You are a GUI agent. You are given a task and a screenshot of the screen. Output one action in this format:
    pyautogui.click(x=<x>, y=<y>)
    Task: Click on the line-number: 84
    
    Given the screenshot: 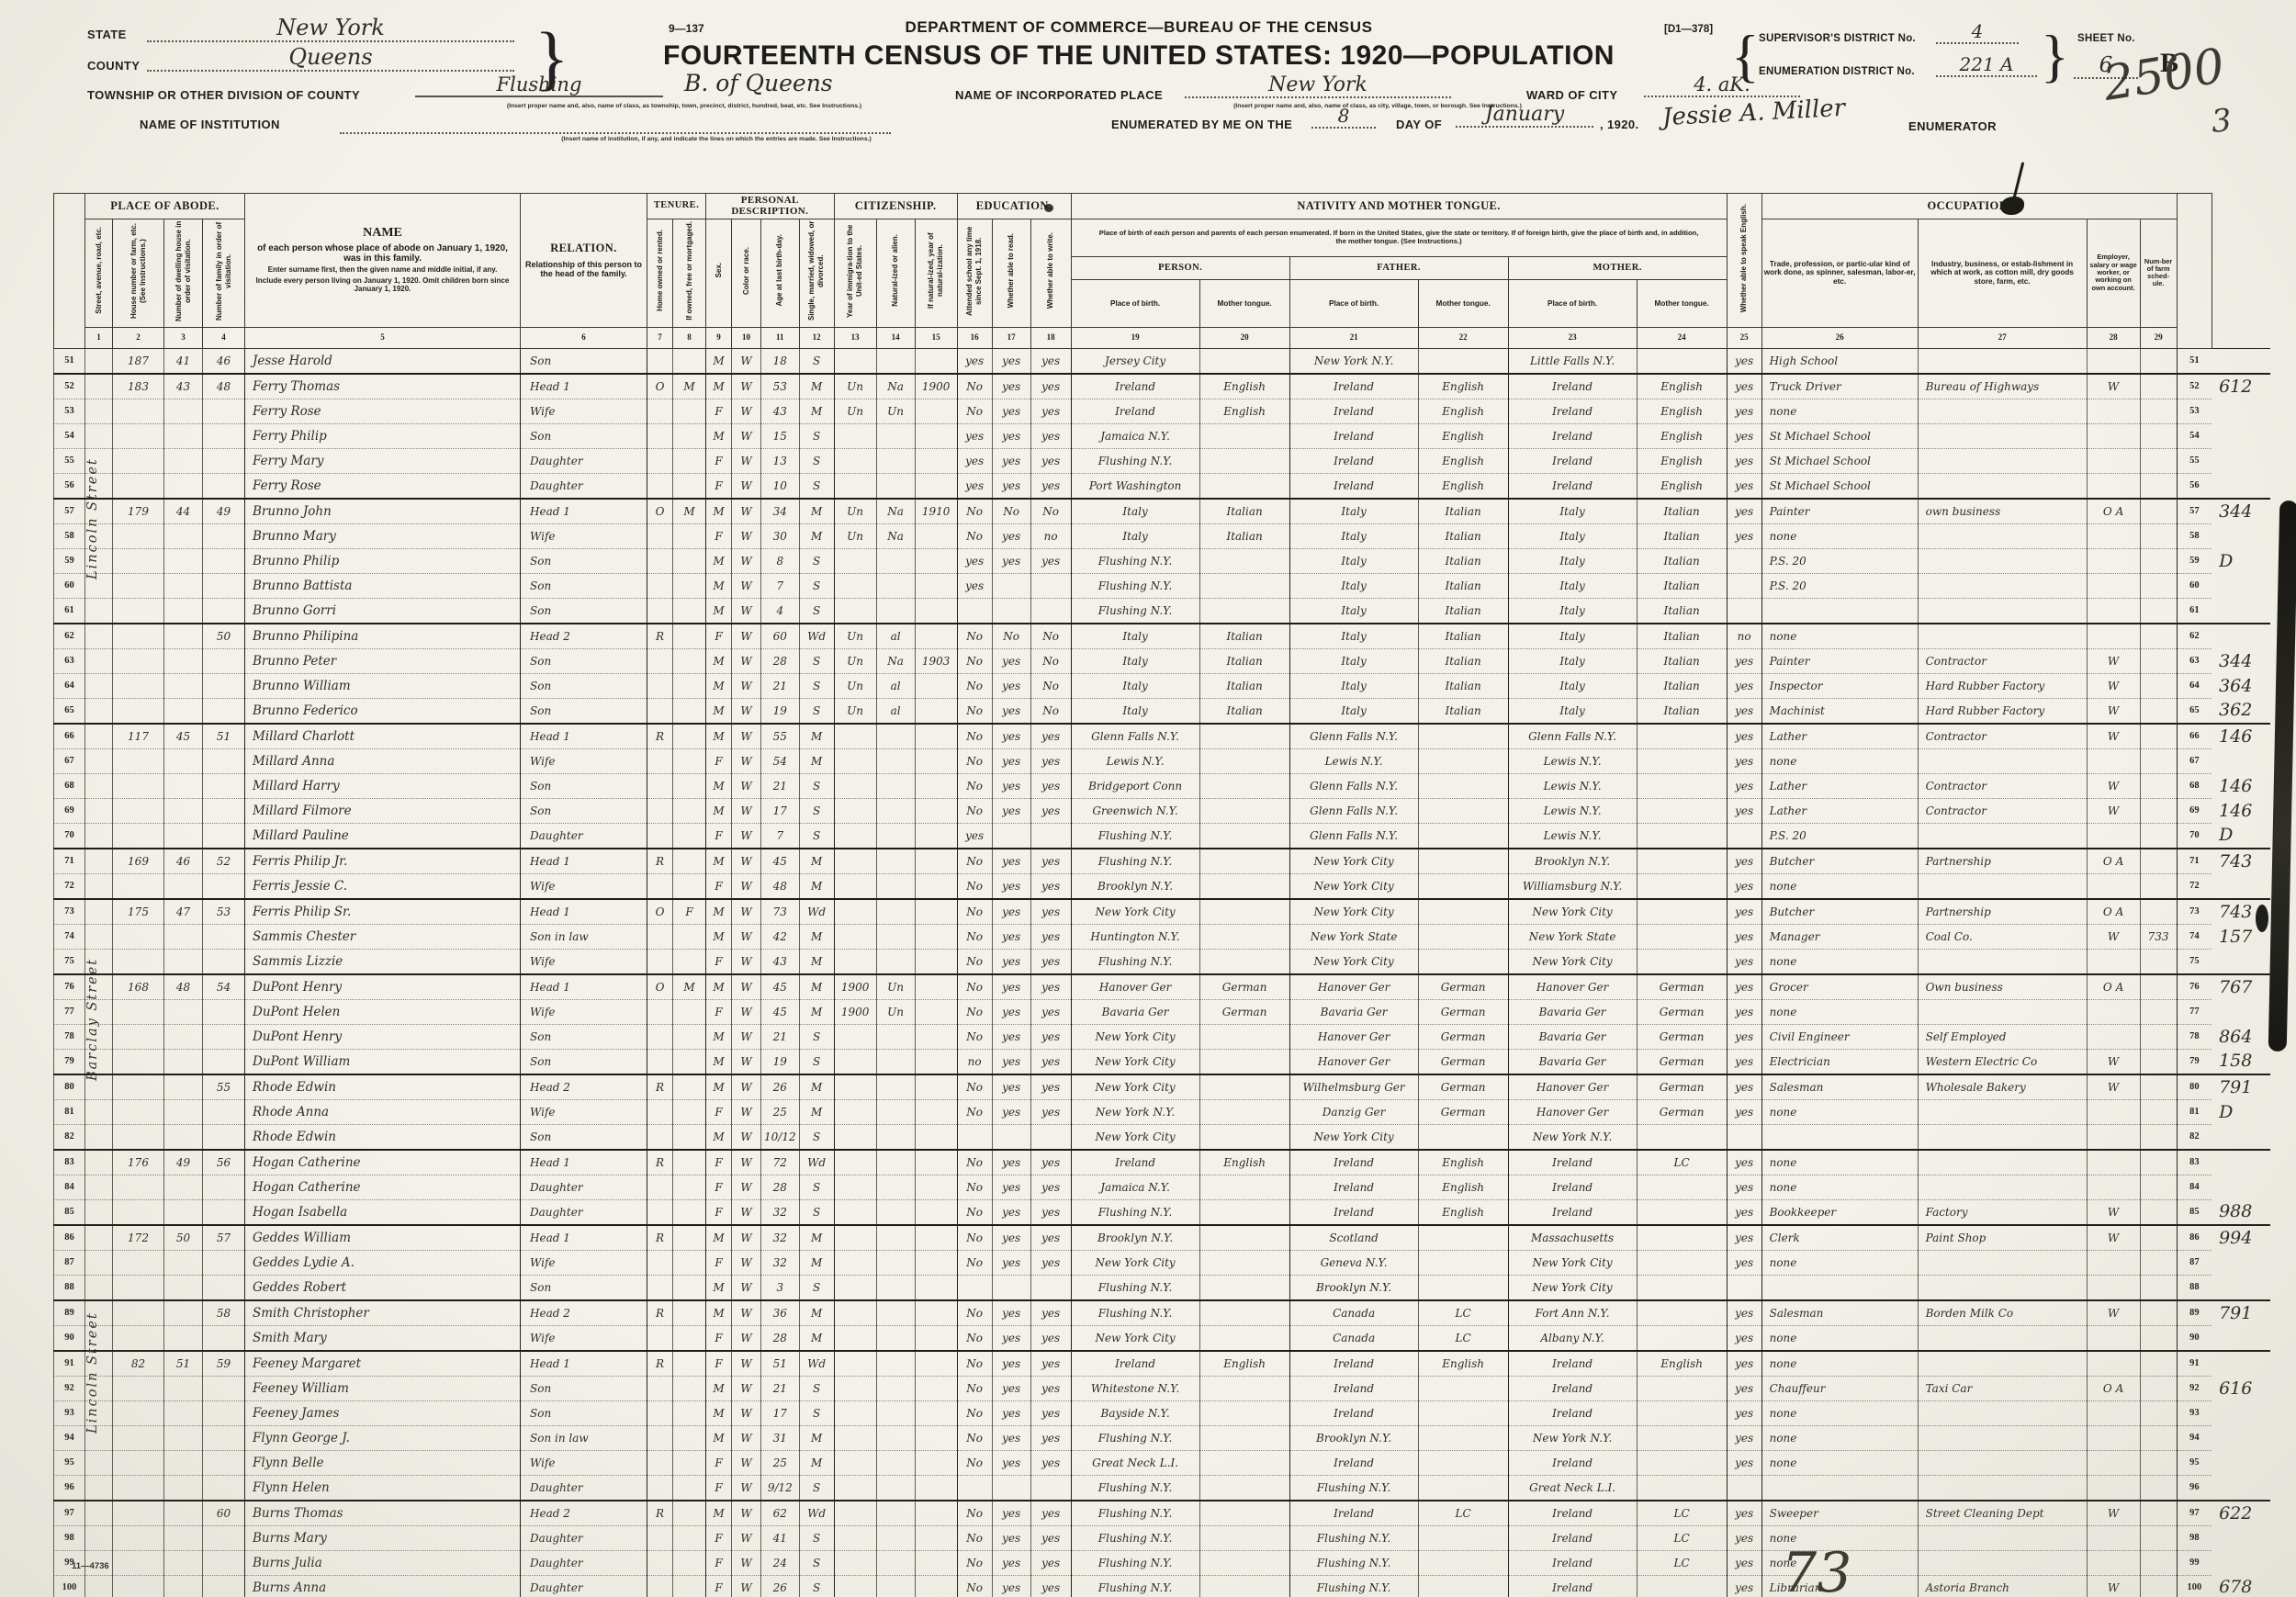 What is the action you would take?
    pyautogui.click(x=69, y=1187)
    